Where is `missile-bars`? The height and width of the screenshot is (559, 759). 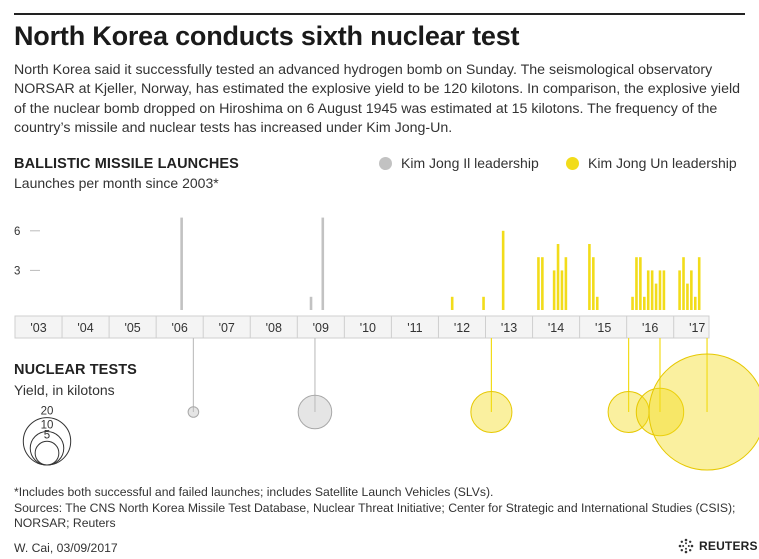 missile-bars is located at coordinates (440, 263).